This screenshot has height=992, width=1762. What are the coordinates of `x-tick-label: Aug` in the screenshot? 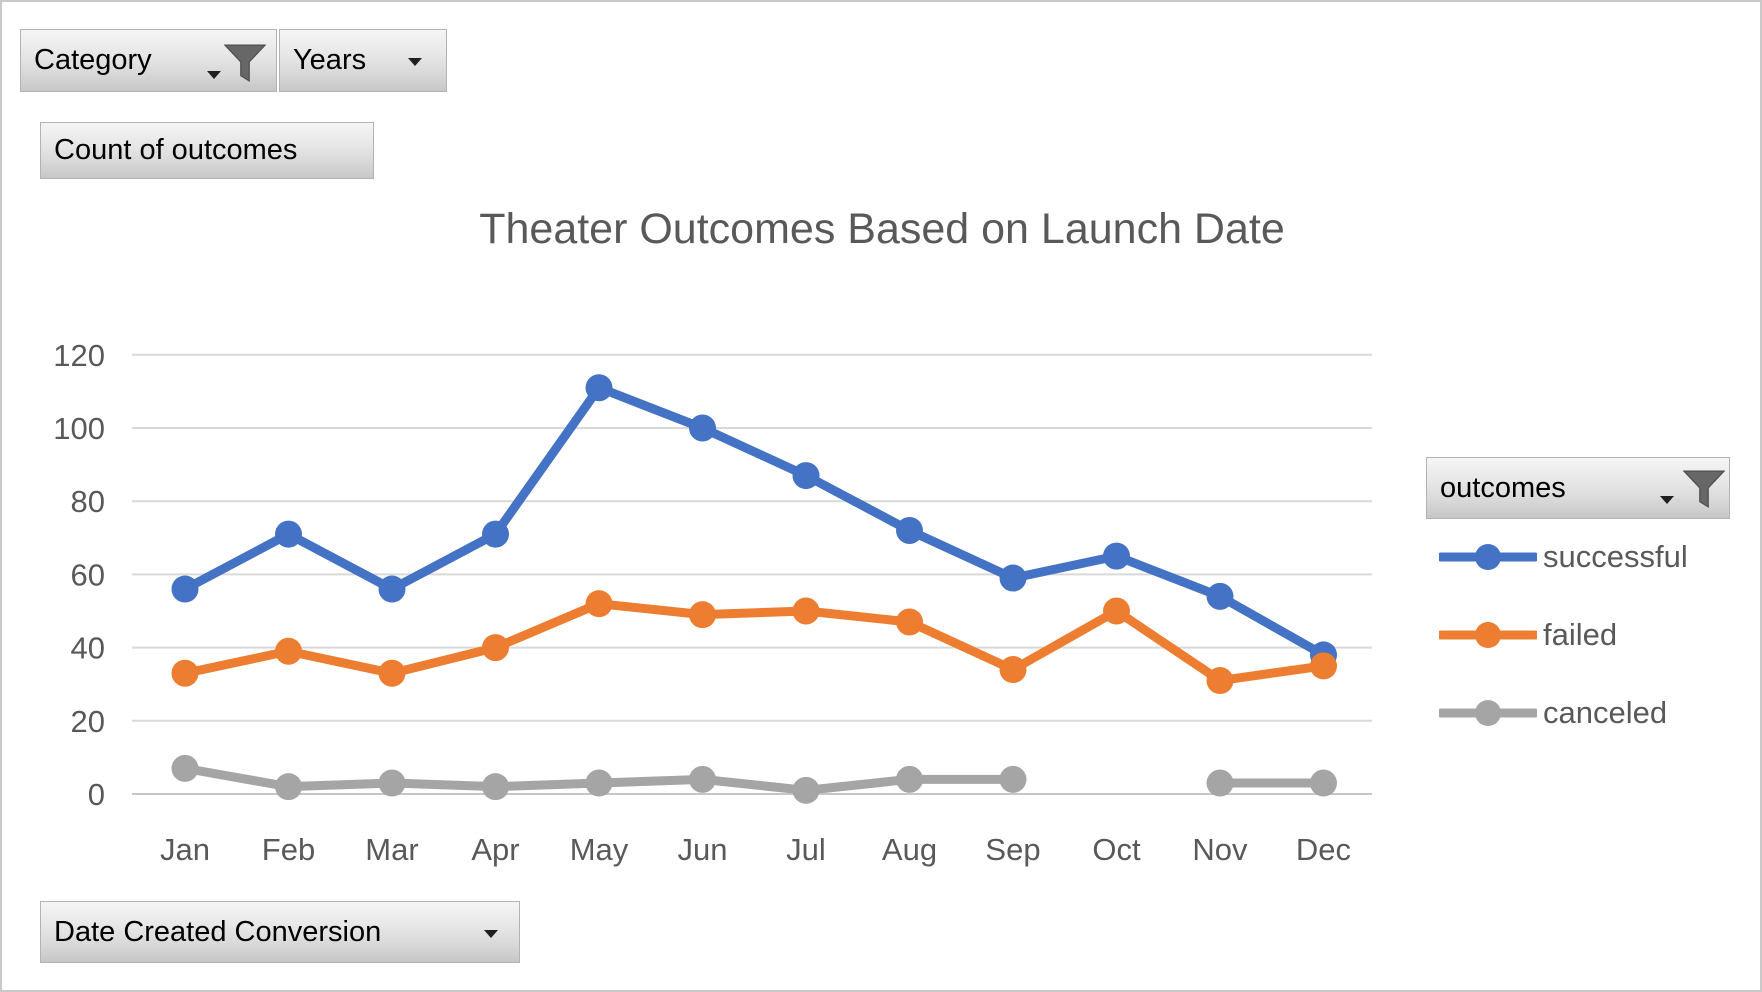 It's located at (909, 849).